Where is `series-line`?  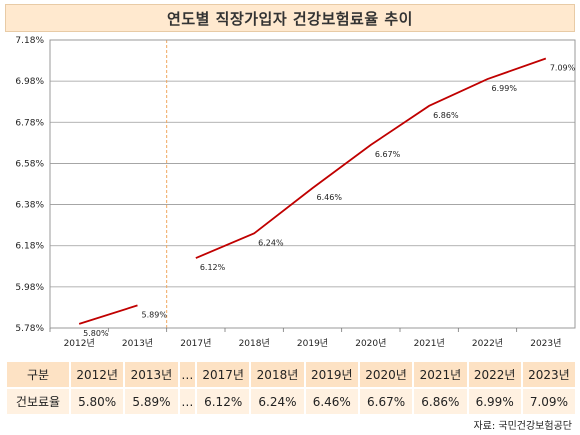
series-line is located at coordinates (108, 314).